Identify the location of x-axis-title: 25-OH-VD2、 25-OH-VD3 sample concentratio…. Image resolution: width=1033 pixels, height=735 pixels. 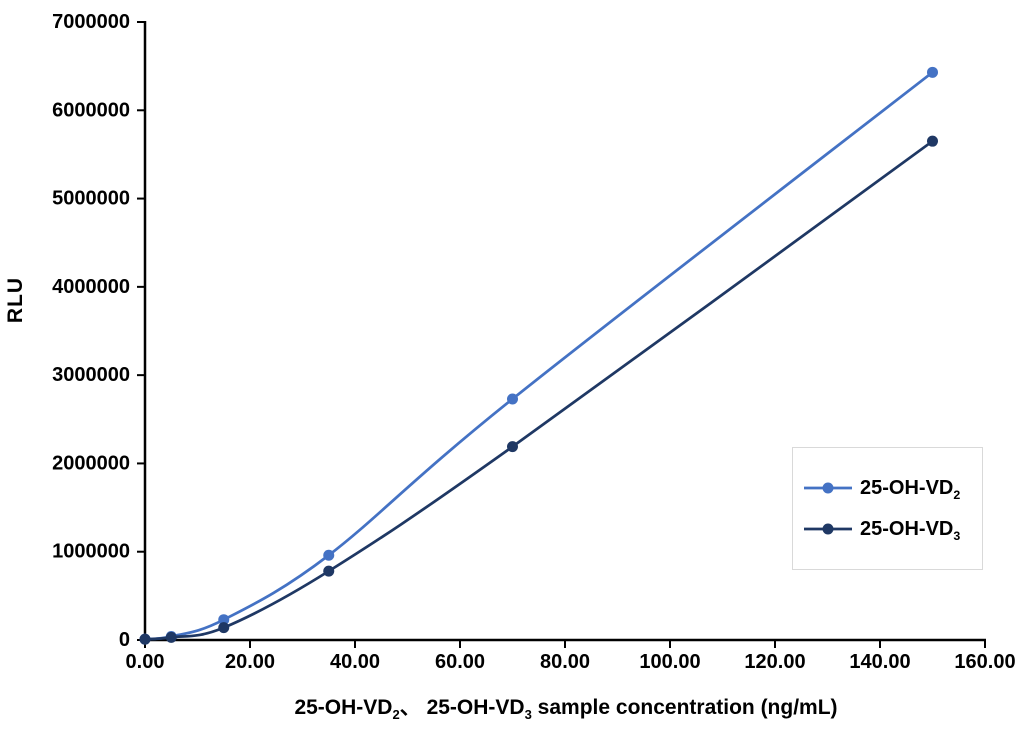
(565, 706).